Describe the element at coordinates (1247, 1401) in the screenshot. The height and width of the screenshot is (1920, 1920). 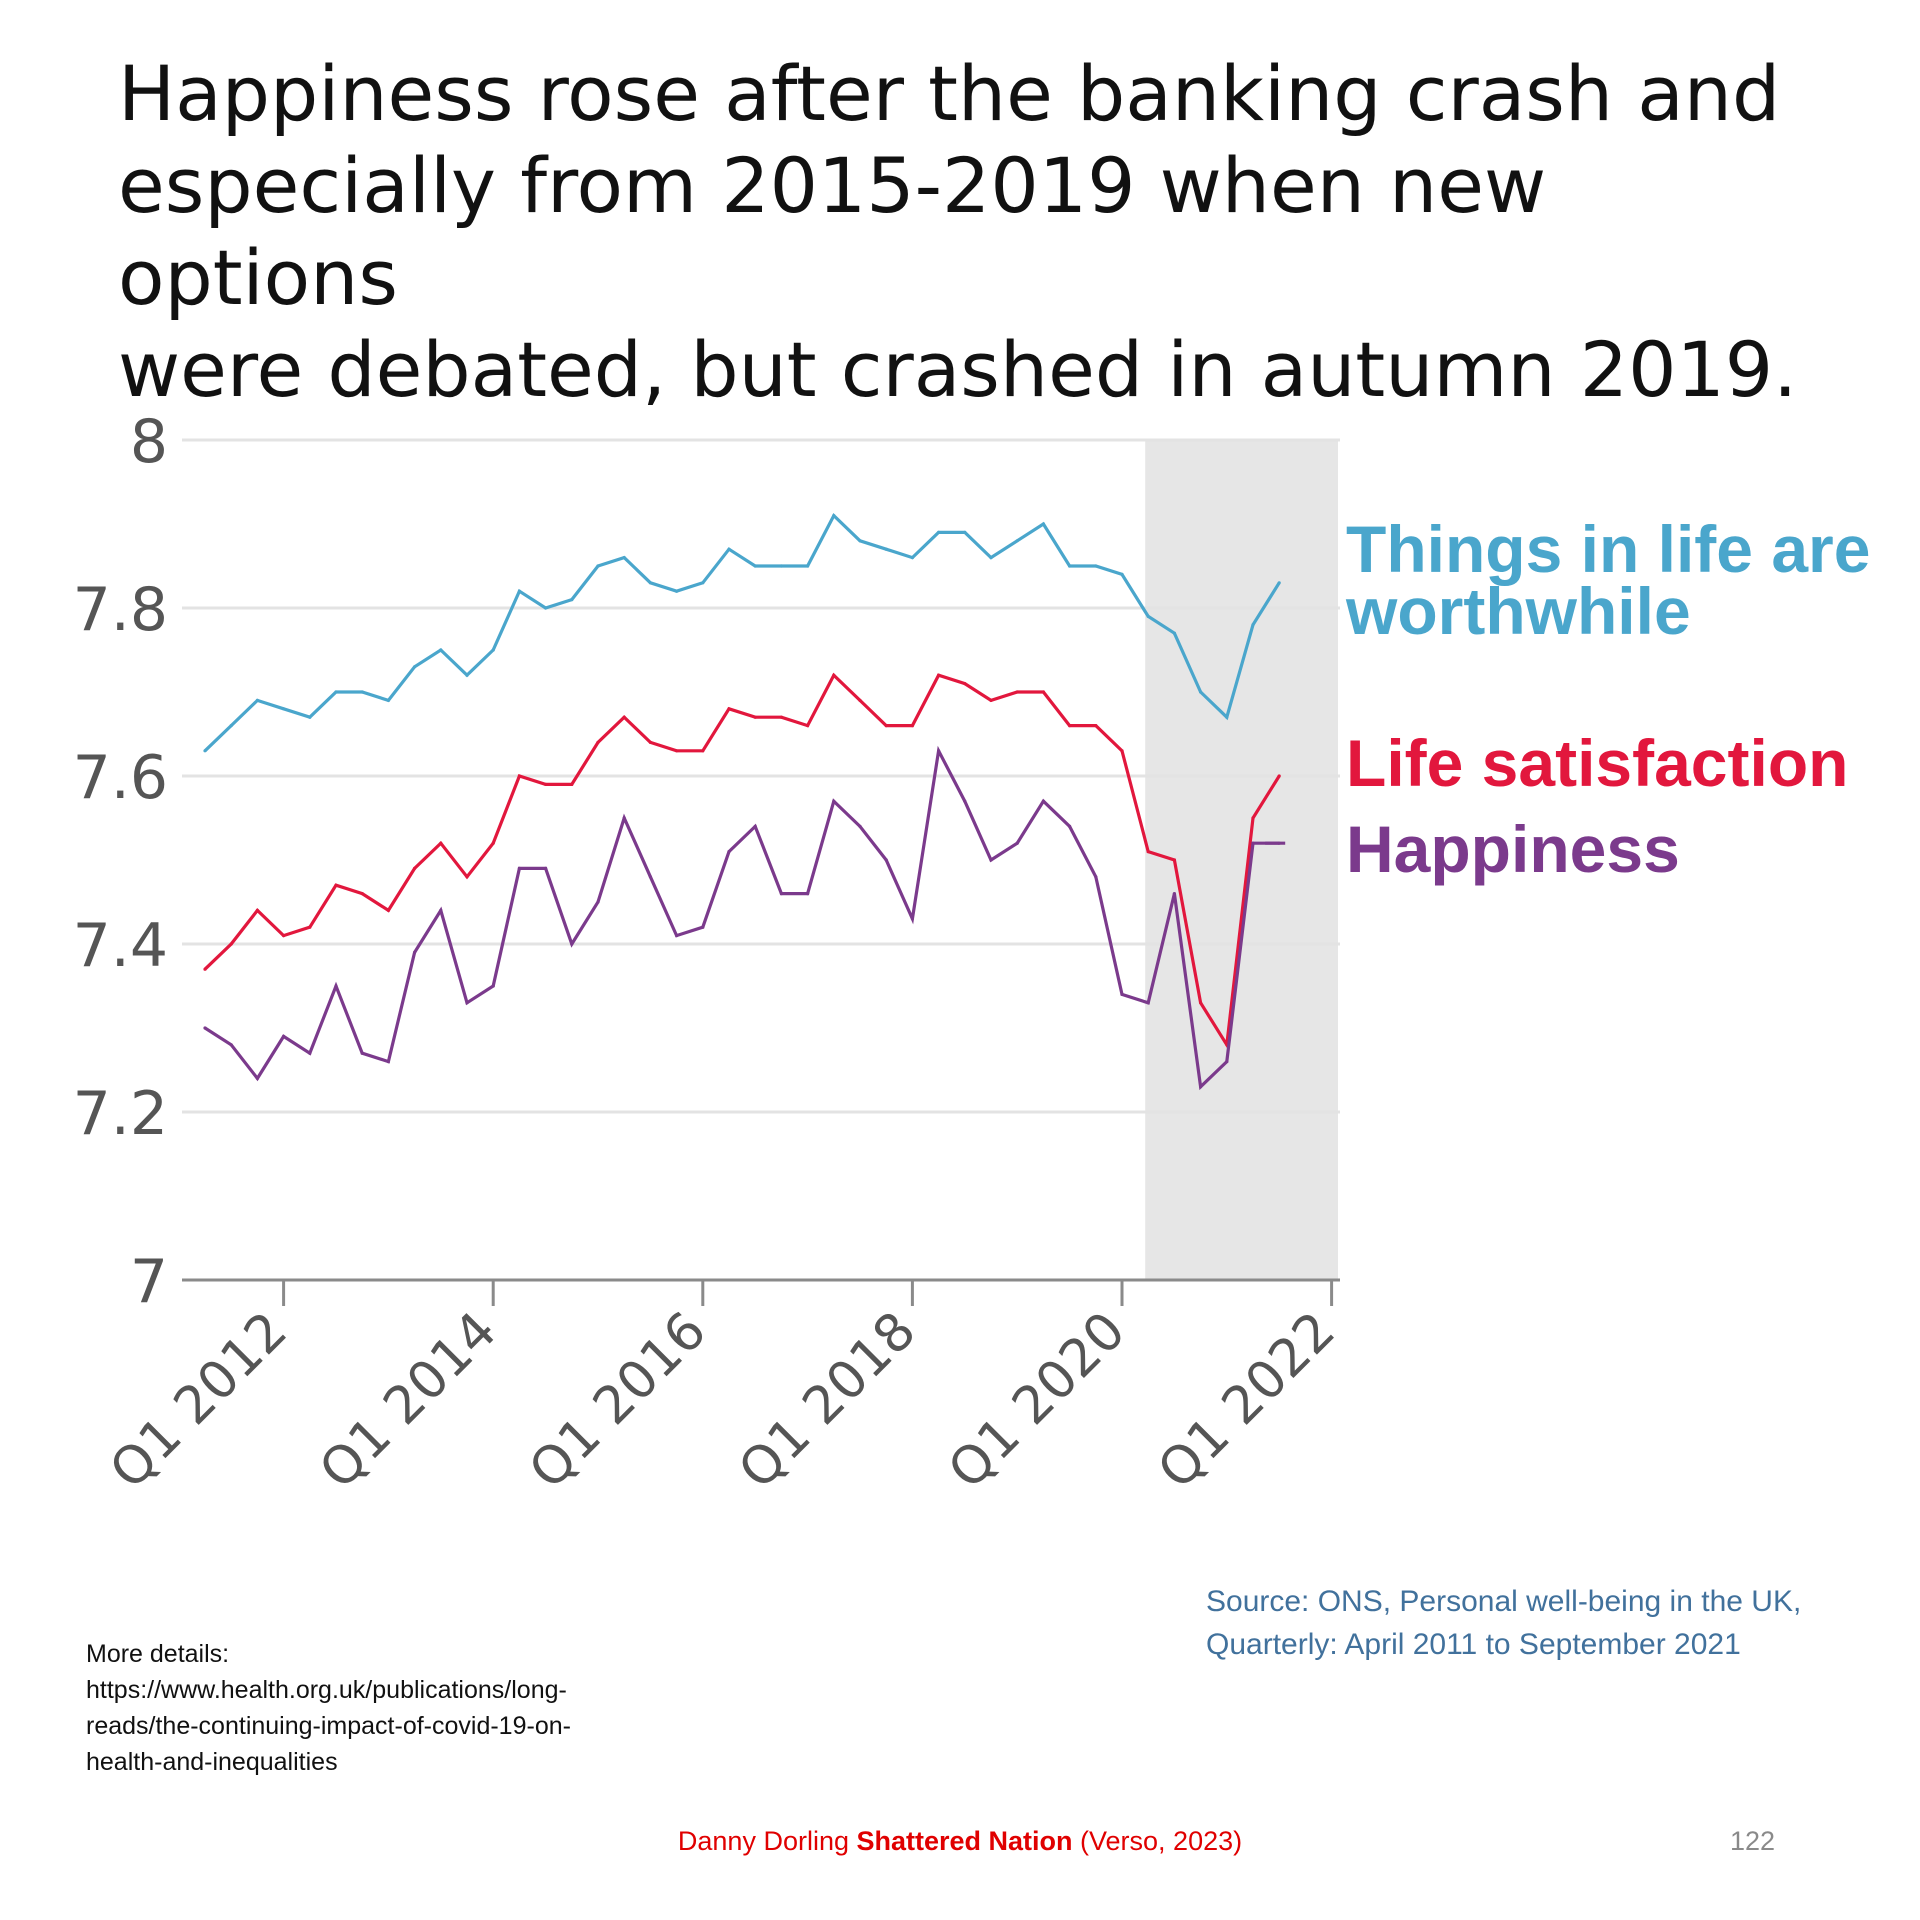
I see `x-tick-label: Q1 2022` at that location.